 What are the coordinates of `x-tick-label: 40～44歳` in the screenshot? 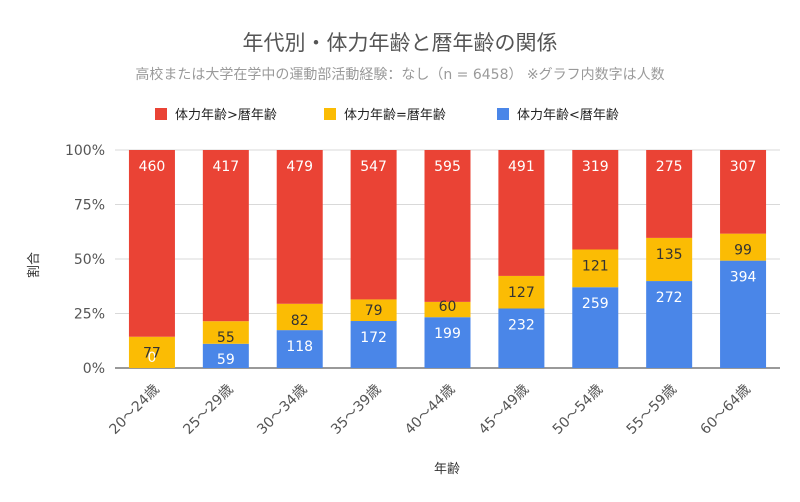 It's located at (430, 410).